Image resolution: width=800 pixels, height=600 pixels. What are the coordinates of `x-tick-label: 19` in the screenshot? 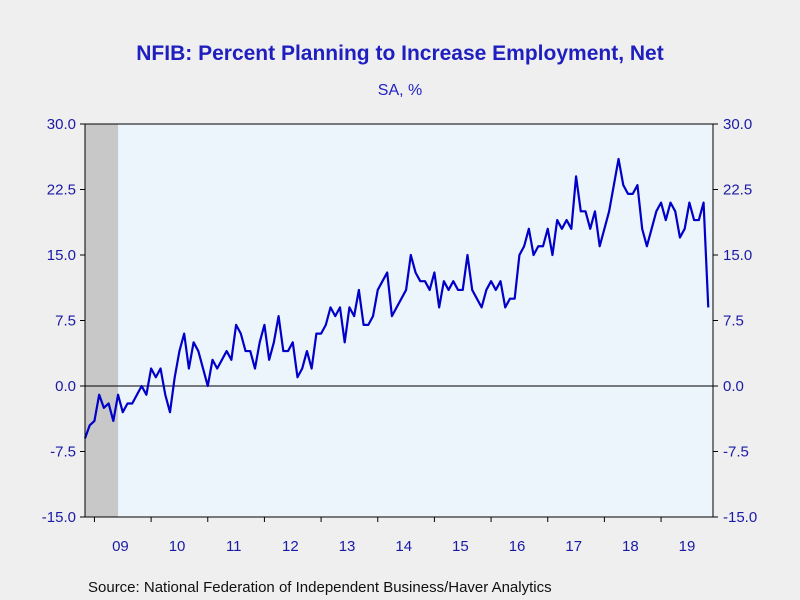 It's located at (687, 546).